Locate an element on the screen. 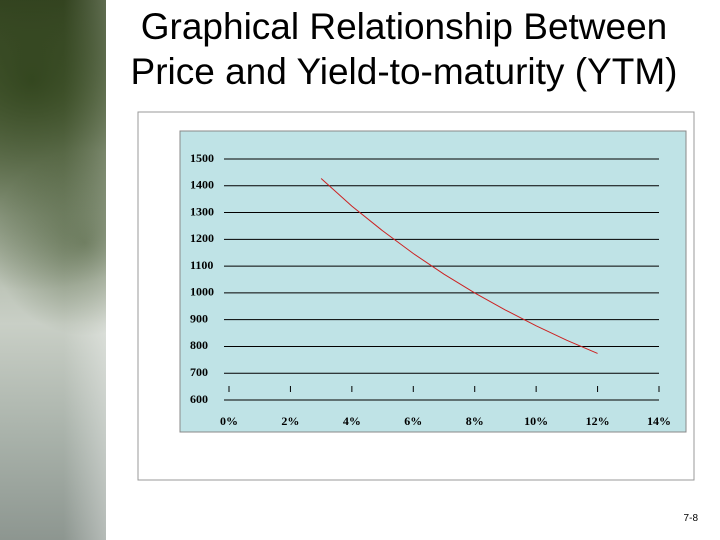 Image resolution: width=720 pixels, height=540 pixels. x-tick-label: 4% is located at coordinates (352, 421).